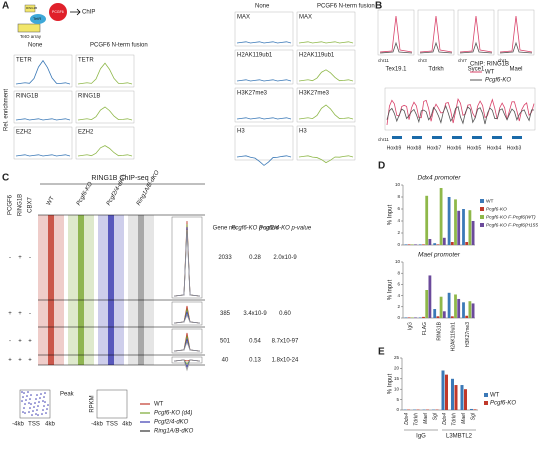 Image resolution: width=538 pixels, height=460 pixels. What do you see at coordinates (515, 70) in the screenshot?
I see `label: Mael` at bounding box center [515, 70].